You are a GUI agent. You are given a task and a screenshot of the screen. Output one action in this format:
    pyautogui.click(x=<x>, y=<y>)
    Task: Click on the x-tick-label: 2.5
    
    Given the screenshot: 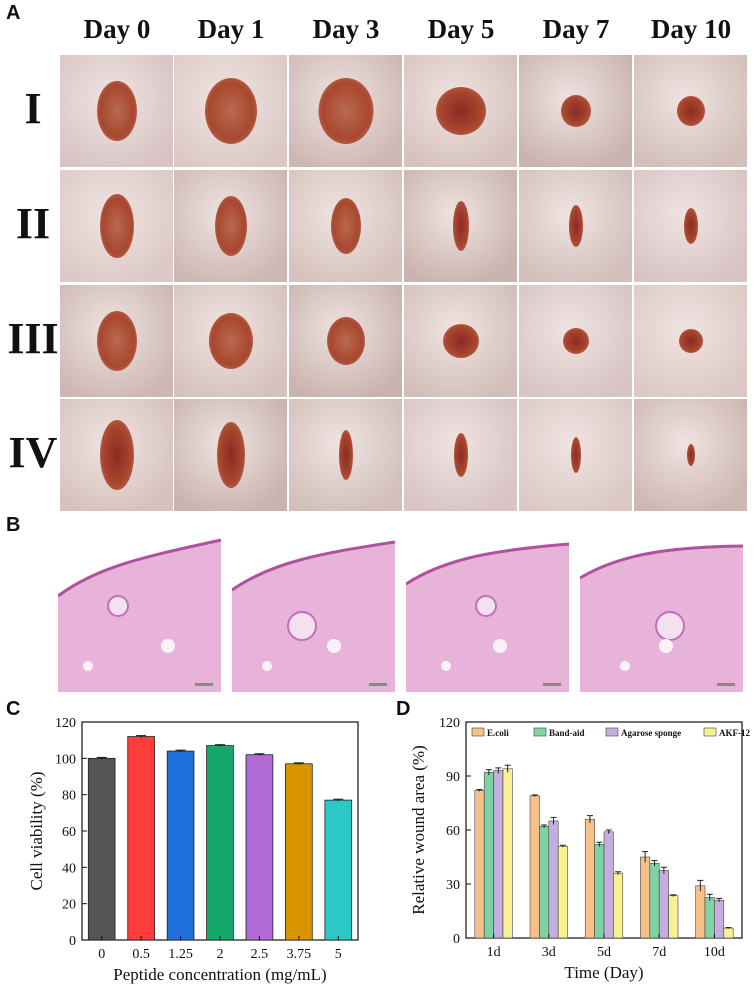 What is the action you would take?
    pyautogui.click(x=260, y=954)
    